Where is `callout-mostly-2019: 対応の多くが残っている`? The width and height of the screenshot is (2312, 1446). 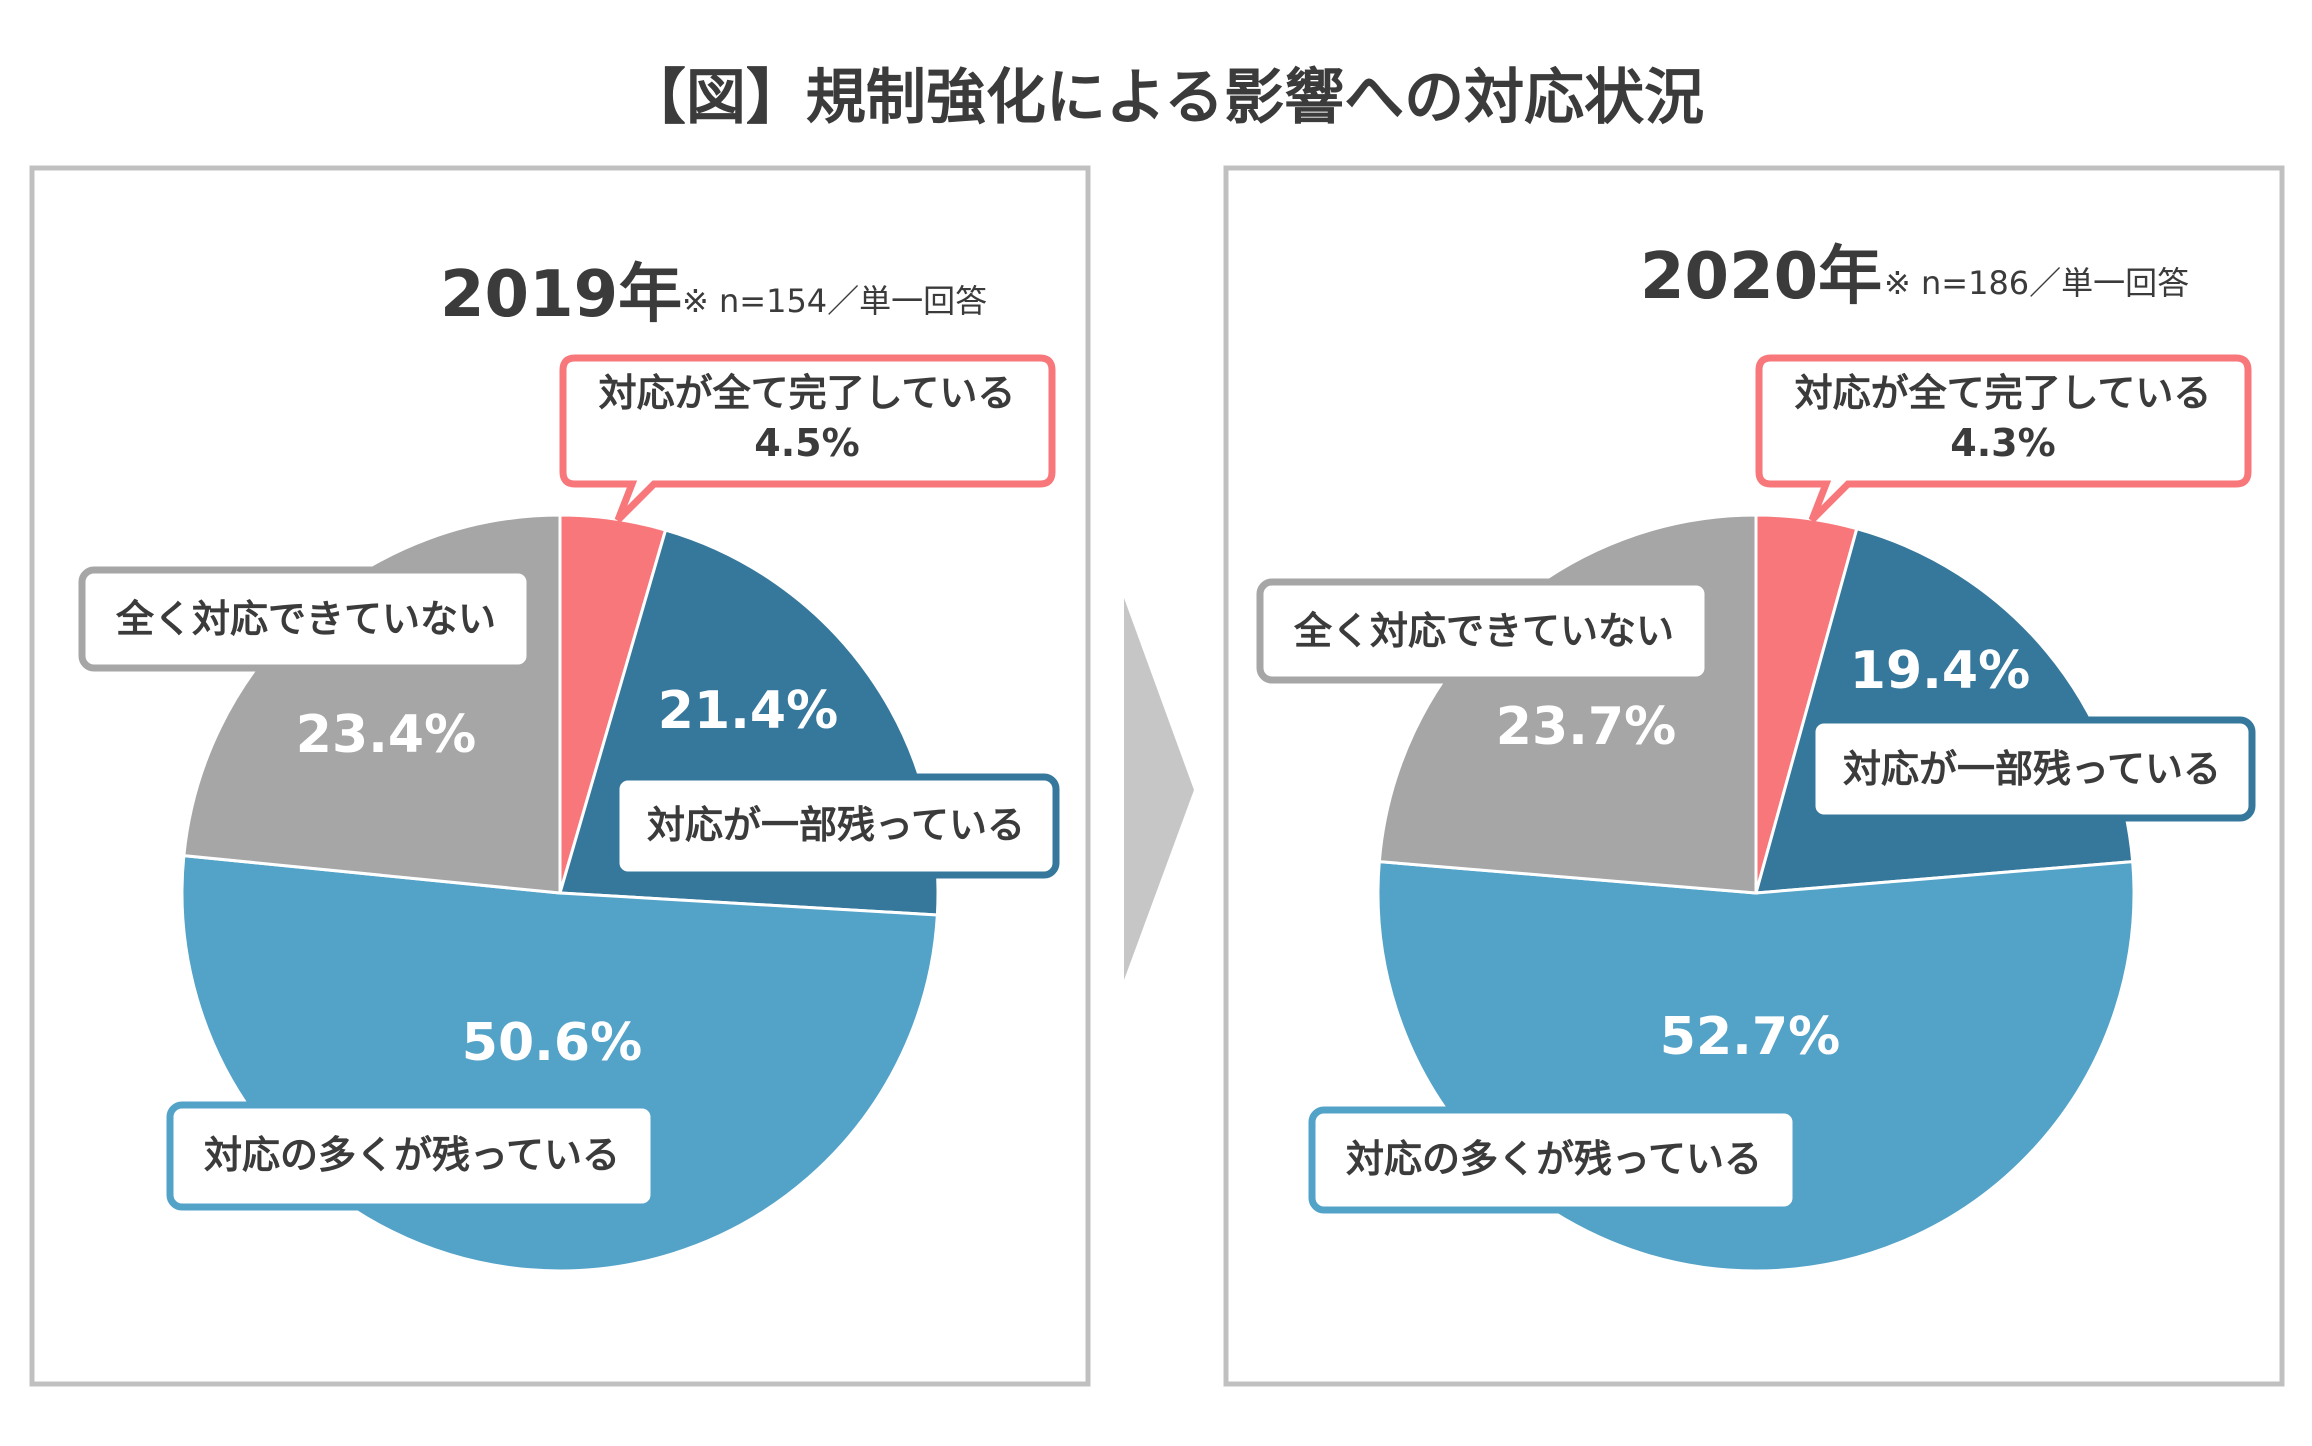 callout-mostly-2019: 対応の多くが残っている is located at coordinates (412, 1156).